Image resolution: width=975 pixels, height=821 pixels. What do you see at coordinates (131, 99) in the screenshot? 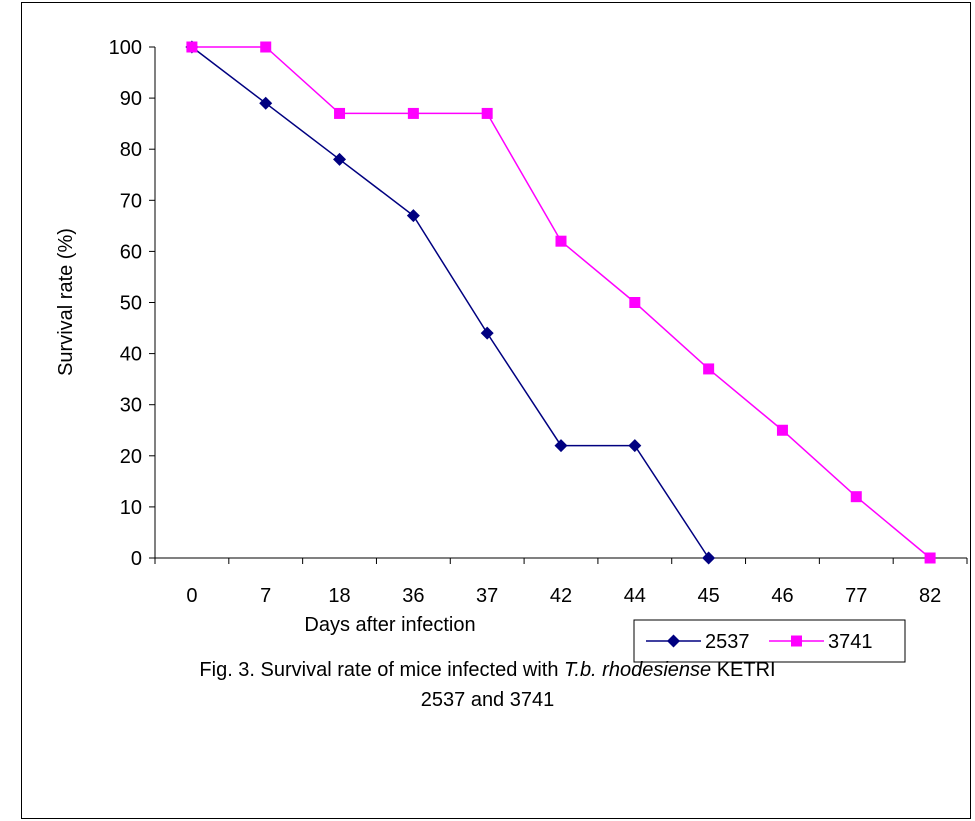
I see `y-tick-label: 90` at bounding box center [131, 99].